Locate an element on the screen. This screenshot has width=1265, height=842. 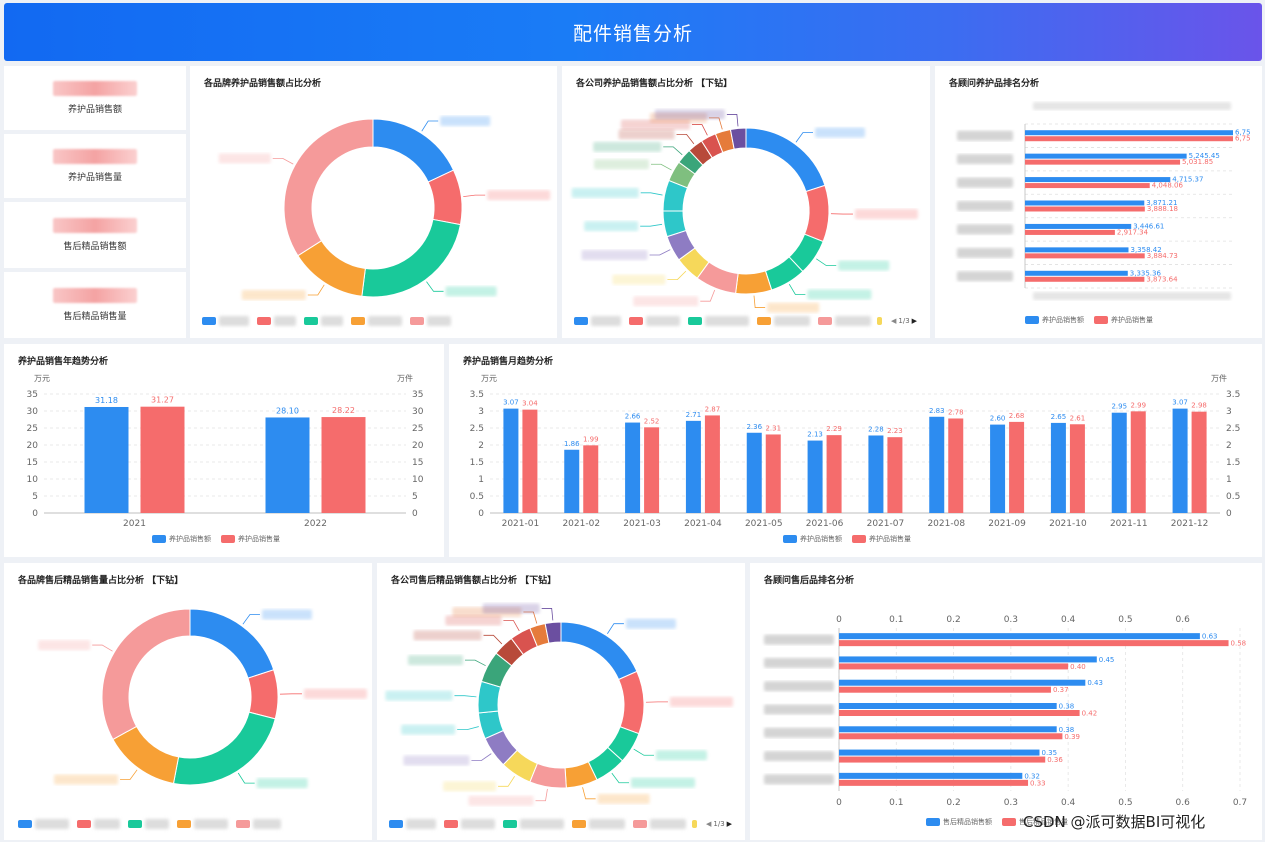
kpi-card-care-sales-amount: 养护品销售额 is located at coordinates (95, 98).